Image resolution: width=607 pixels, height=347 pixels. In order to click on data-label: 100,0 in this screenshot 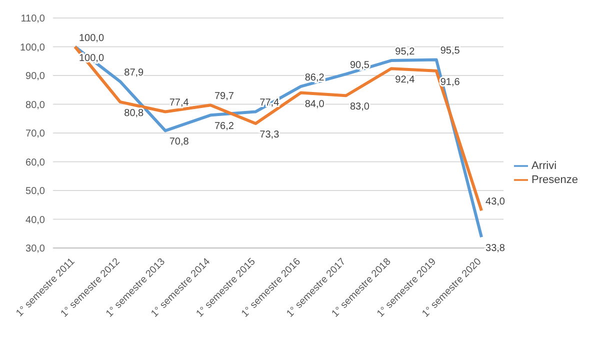, I will do `click(91, 38)`.